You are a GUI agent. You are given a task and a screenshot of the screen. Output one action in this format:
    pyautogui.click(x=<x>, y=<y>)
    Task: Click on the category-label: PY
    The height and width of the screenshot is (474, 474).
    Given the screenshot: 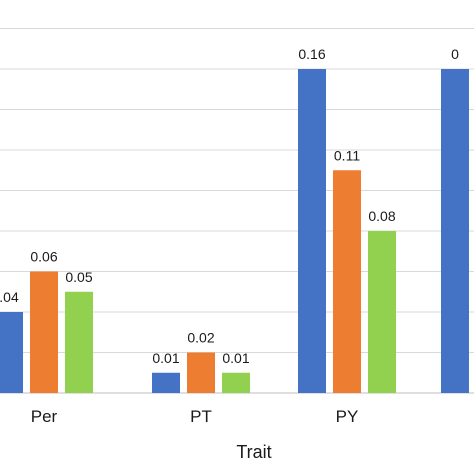 What is the action you would take?
    pyautogui.click(x=347, y=416)
    